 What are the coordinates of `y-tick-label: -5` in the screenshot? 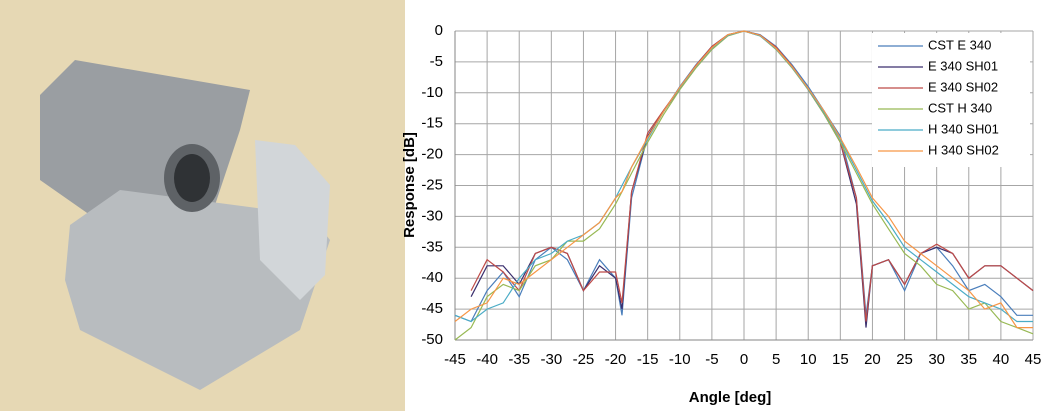 It's located at (436, 61).